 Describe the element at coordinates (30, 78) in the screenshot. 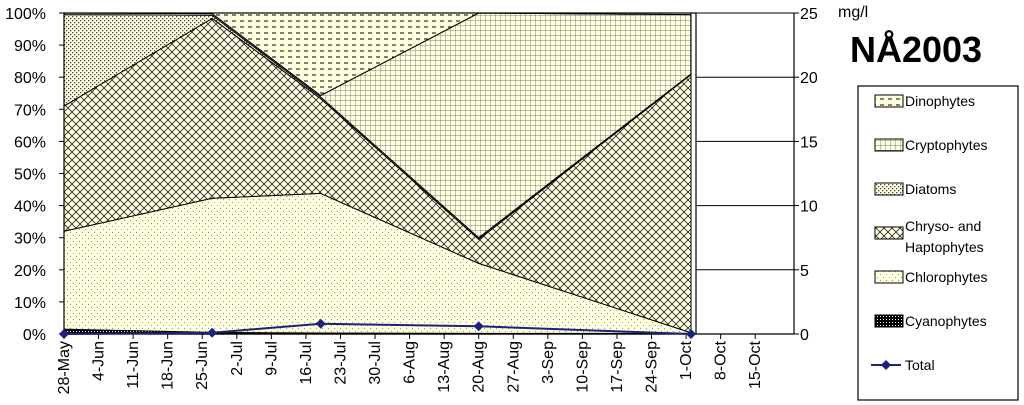

I see `y-tick-label: 80%` at that location.